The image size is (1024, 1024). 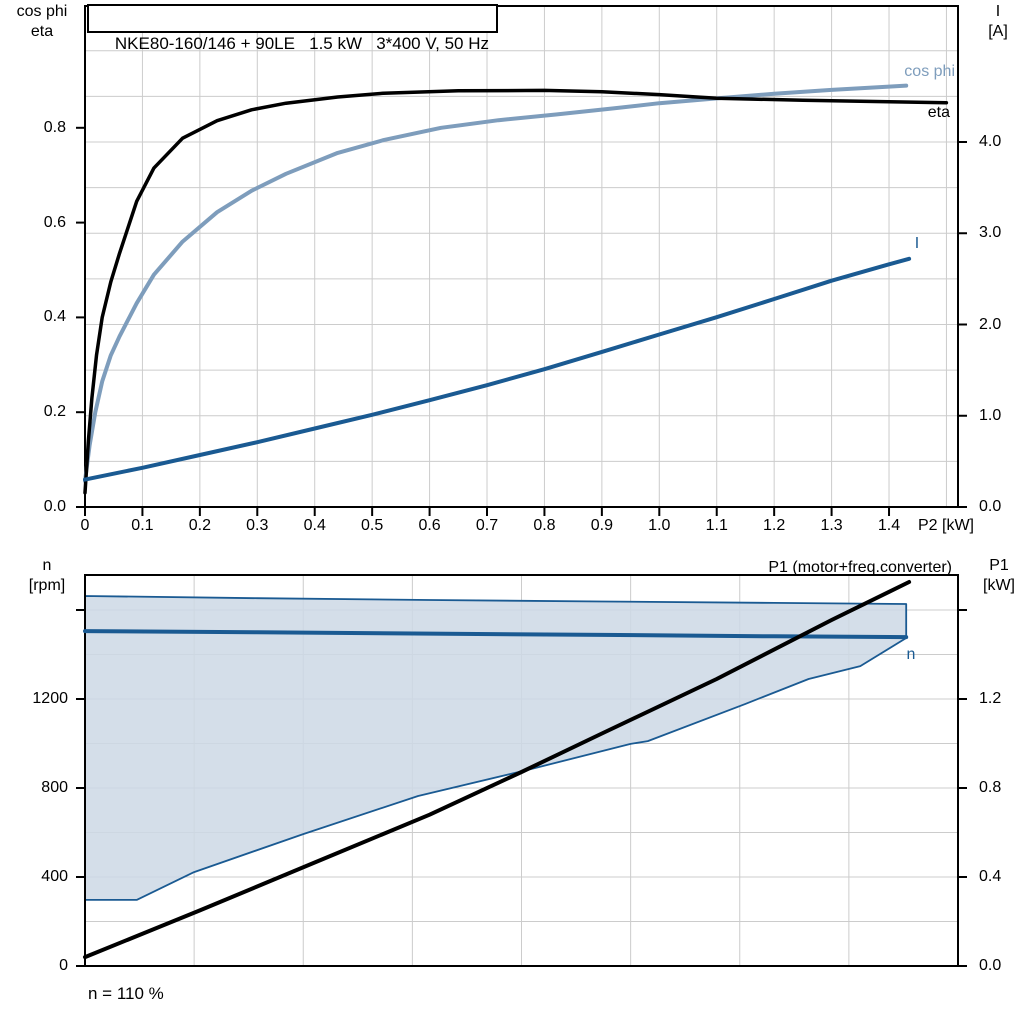 What do you see at coordinates (990, 233) in the screenshot?
I see `top-right-tick-label: 3.0` at bounding box center [990, 233].